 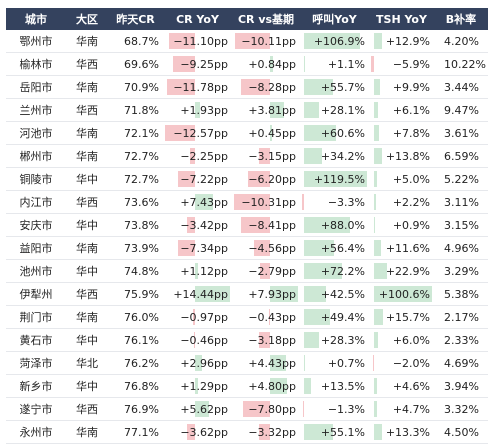 What do you see at coordinates (36, 202) in the screenshot?
I see `table-cell: 内江市` at bounding box center [36, 202].